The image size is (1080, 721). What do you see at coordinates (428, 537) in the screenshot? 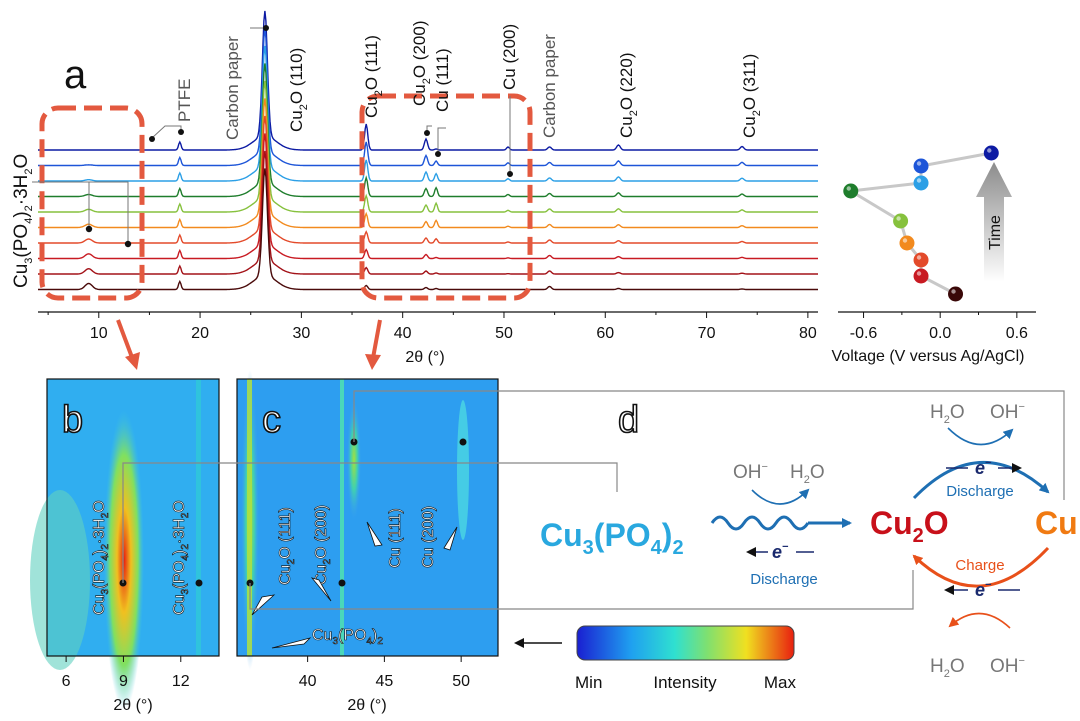
I see `heatmap-c-label-cu-200: Cu (200)` at bounding box center [428, 537].